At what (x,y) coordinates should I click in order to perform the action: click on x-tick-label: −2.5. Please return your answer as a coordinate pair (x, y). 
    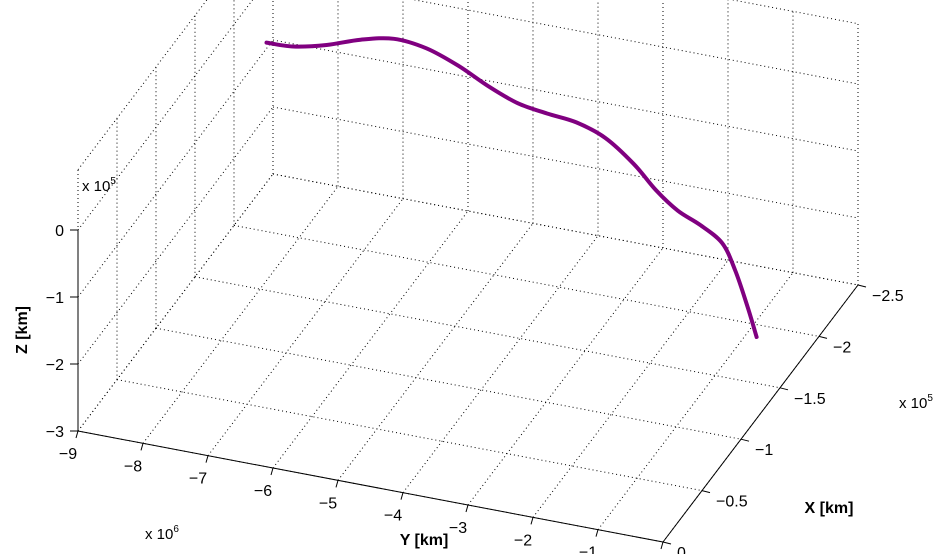
    Looking at the image, I should click on (888, 296).